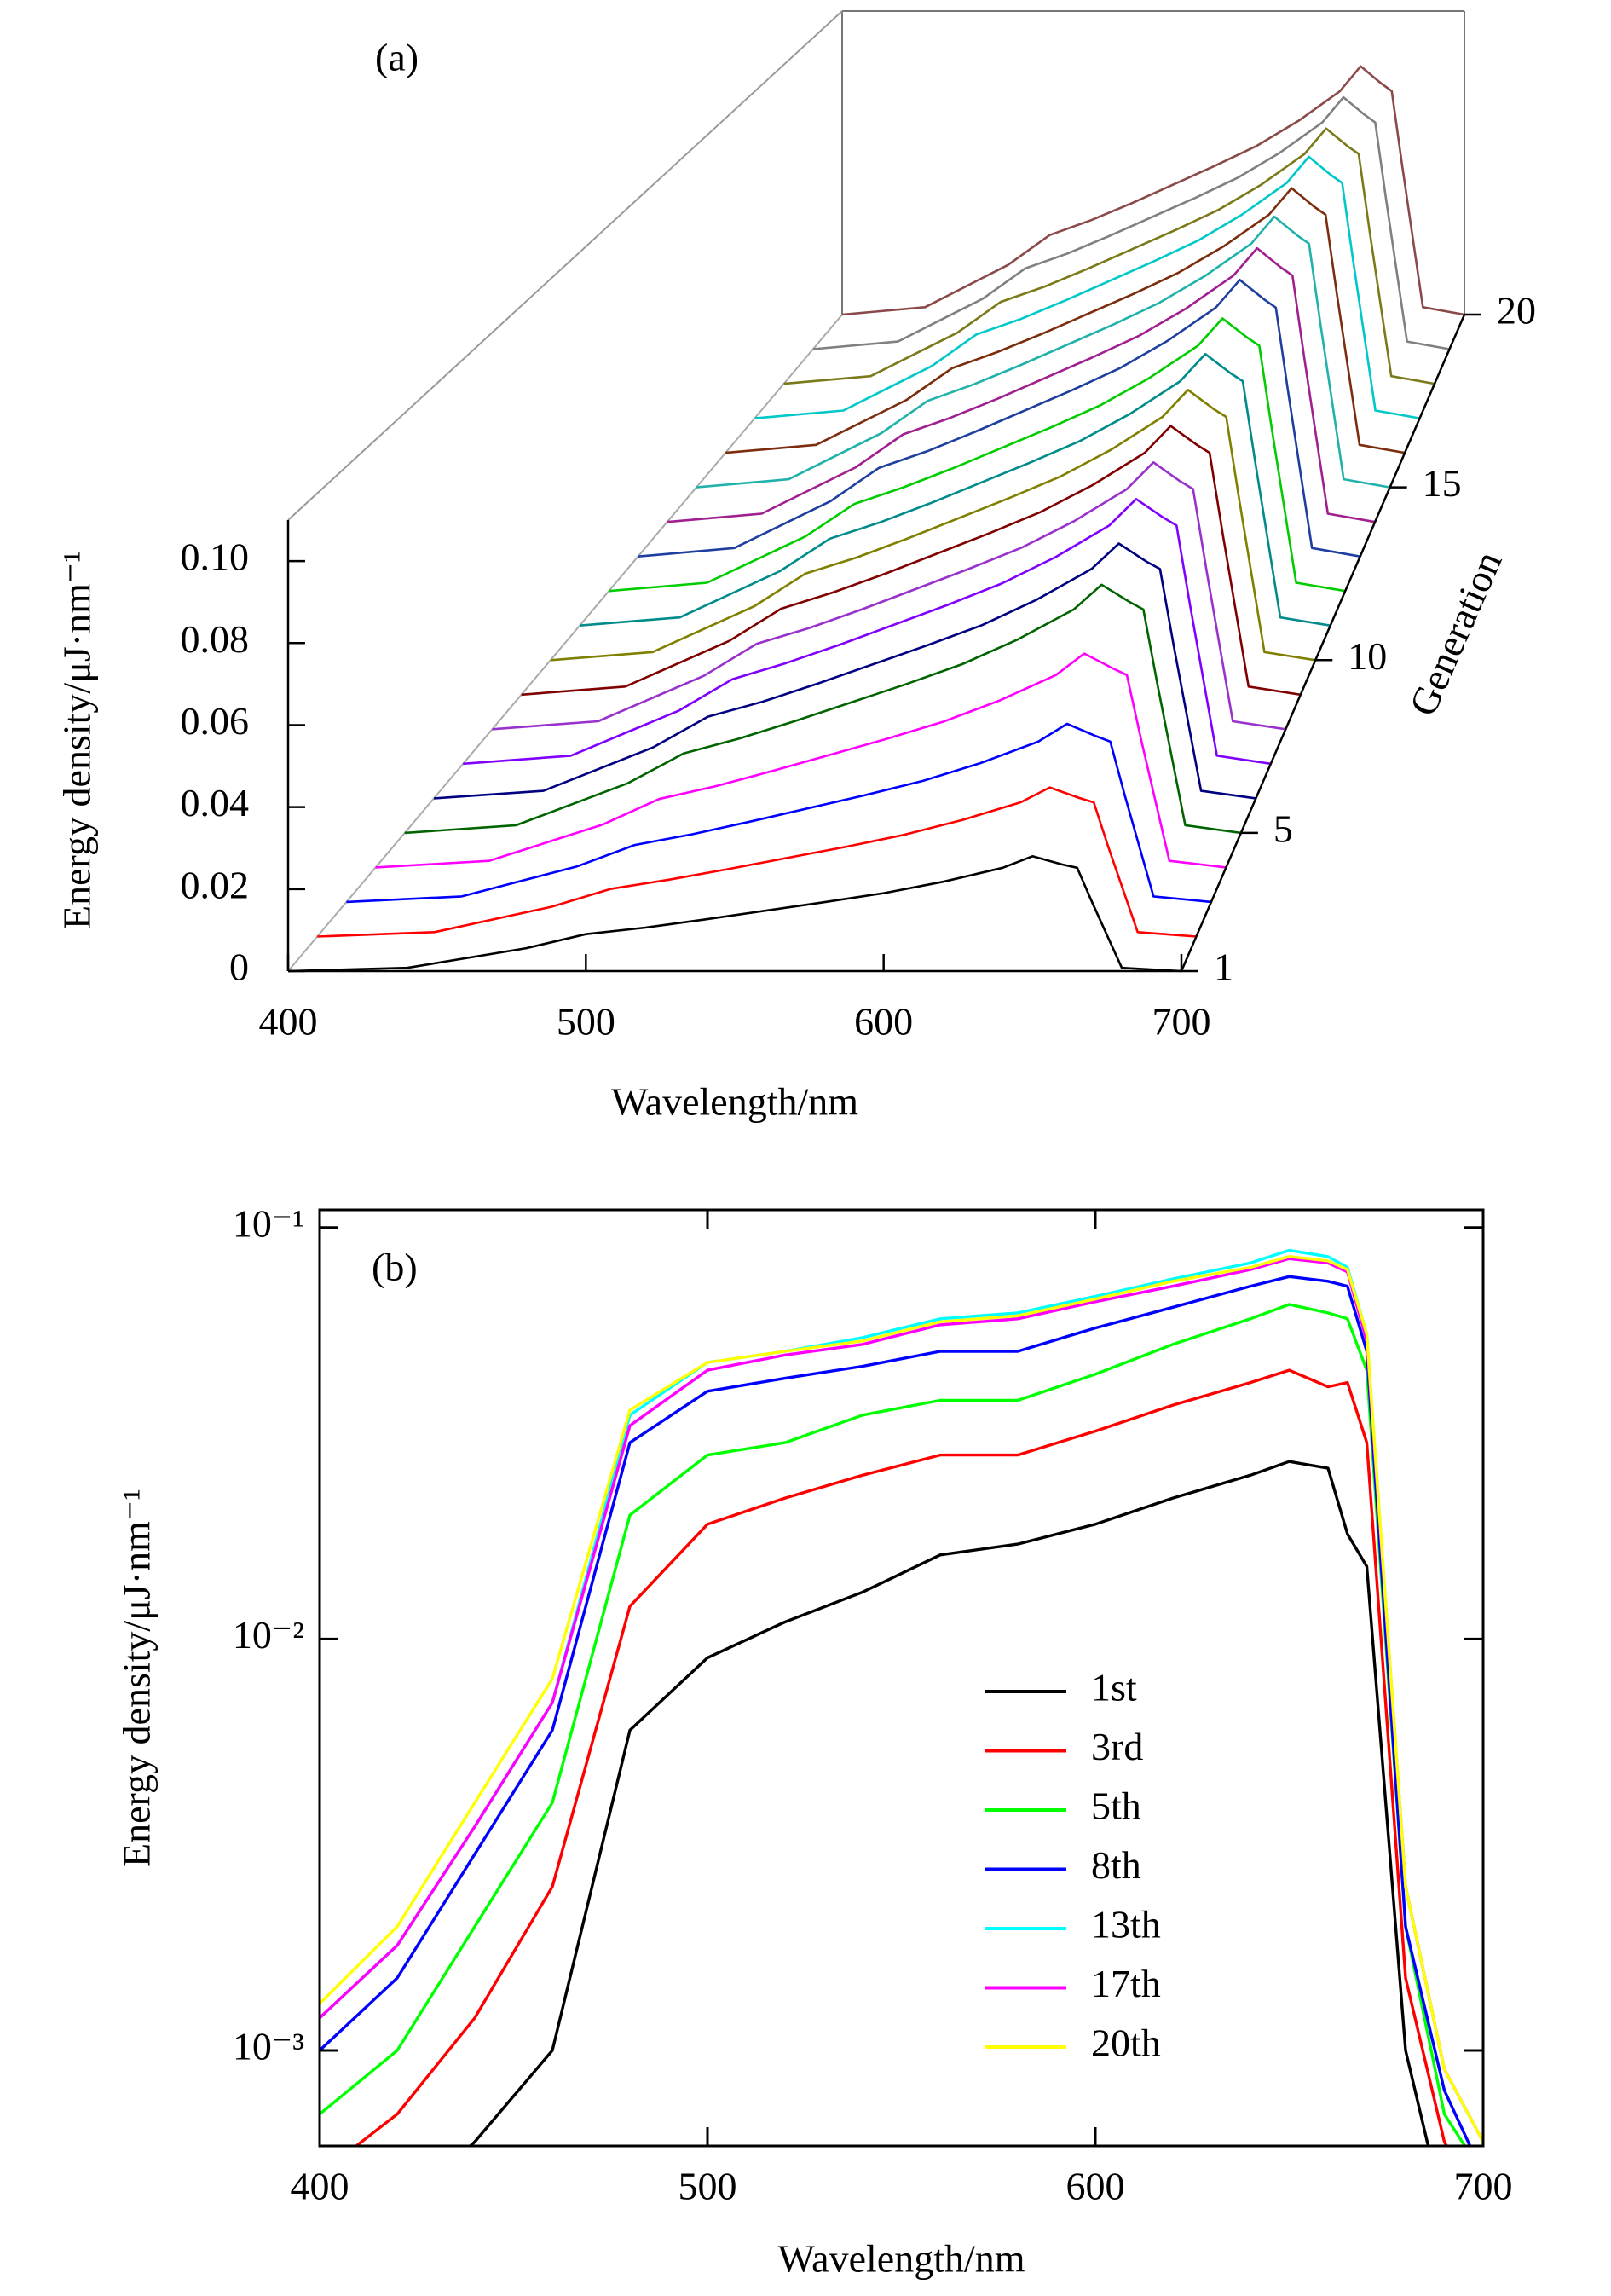 This screenshot has width=1611, height=2296. I want to click on y-tick-label: 0.02, so click(215, 885).